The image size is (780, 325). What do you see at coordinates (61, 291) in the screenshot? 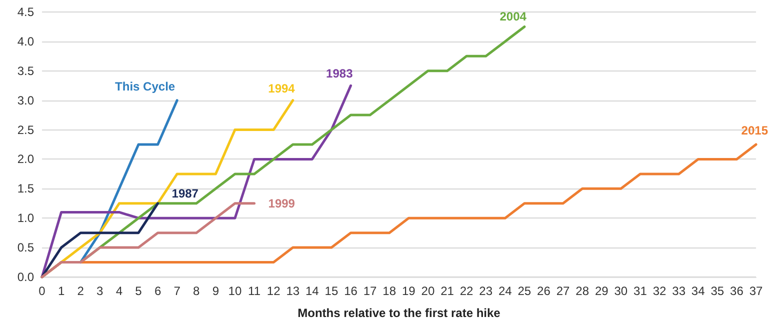
I see `x-tick-label: 1` at bounding box center [61, 291].